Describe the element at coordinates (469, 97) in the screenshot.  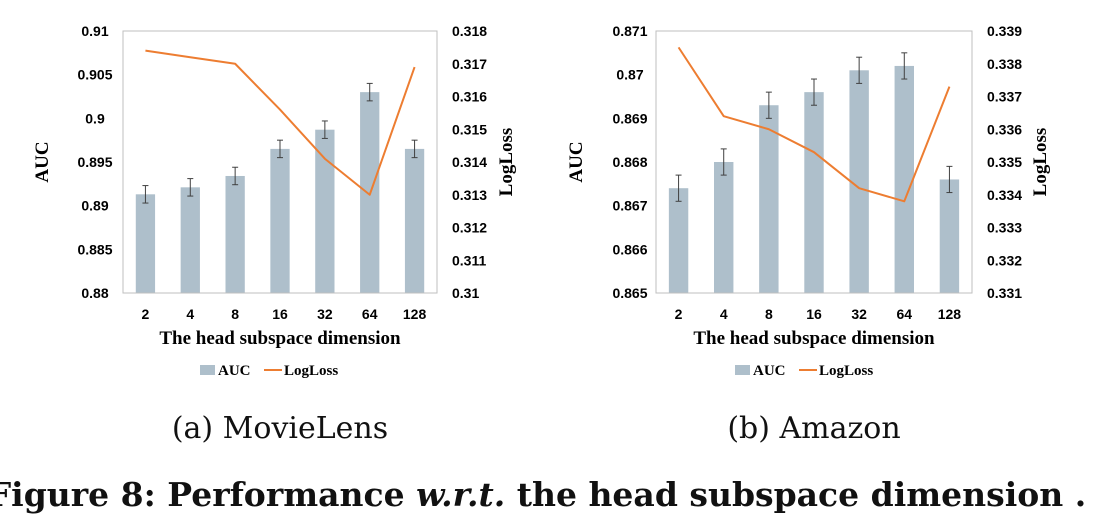
I see `y2-tick-label: 0.316` at that location.